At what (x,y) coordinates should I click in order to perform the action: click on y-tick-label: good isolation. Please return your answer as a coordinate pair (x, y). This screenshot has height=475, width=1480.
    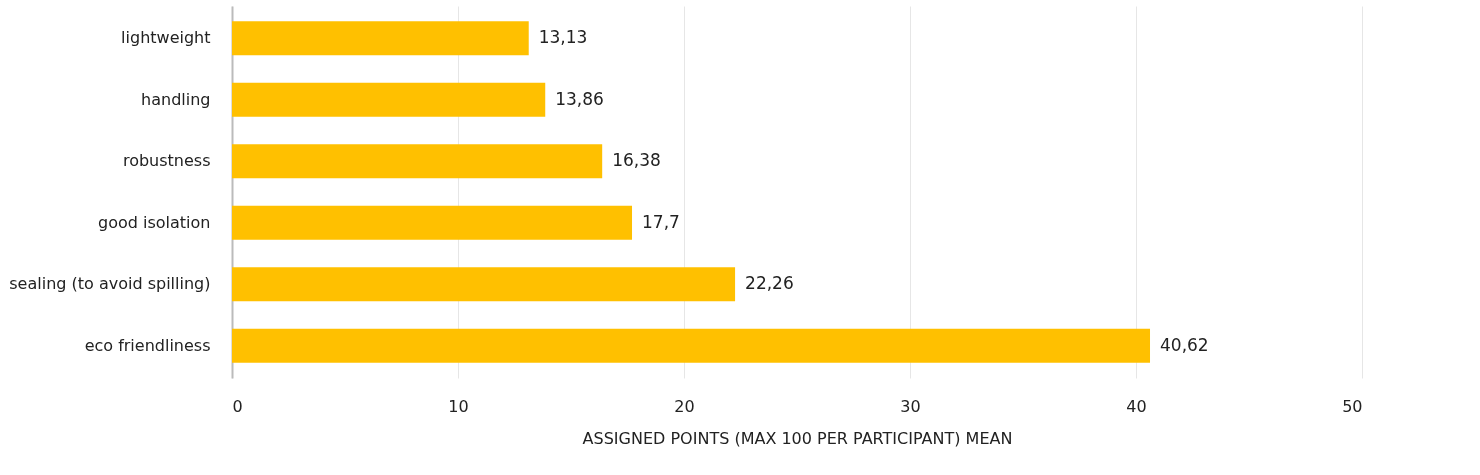
    Looking at the image, I should click on (154, 222).